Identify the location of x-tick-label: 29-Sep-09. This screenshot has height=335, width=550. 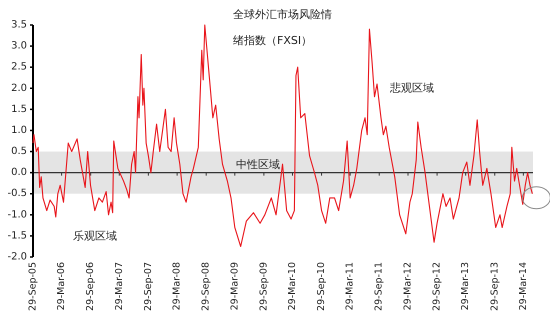
(264, 286).